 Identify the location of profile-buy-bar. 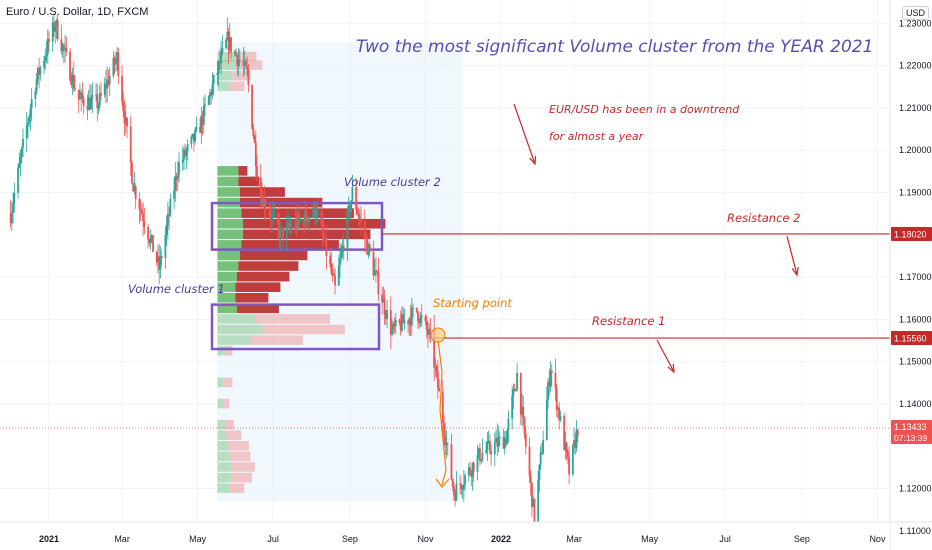
(240, 329).